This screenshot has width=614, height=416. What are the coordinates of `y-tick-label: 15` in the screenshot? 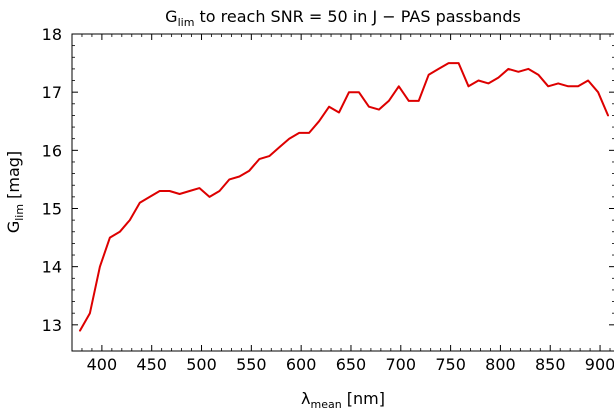 It's located at (52, 208).